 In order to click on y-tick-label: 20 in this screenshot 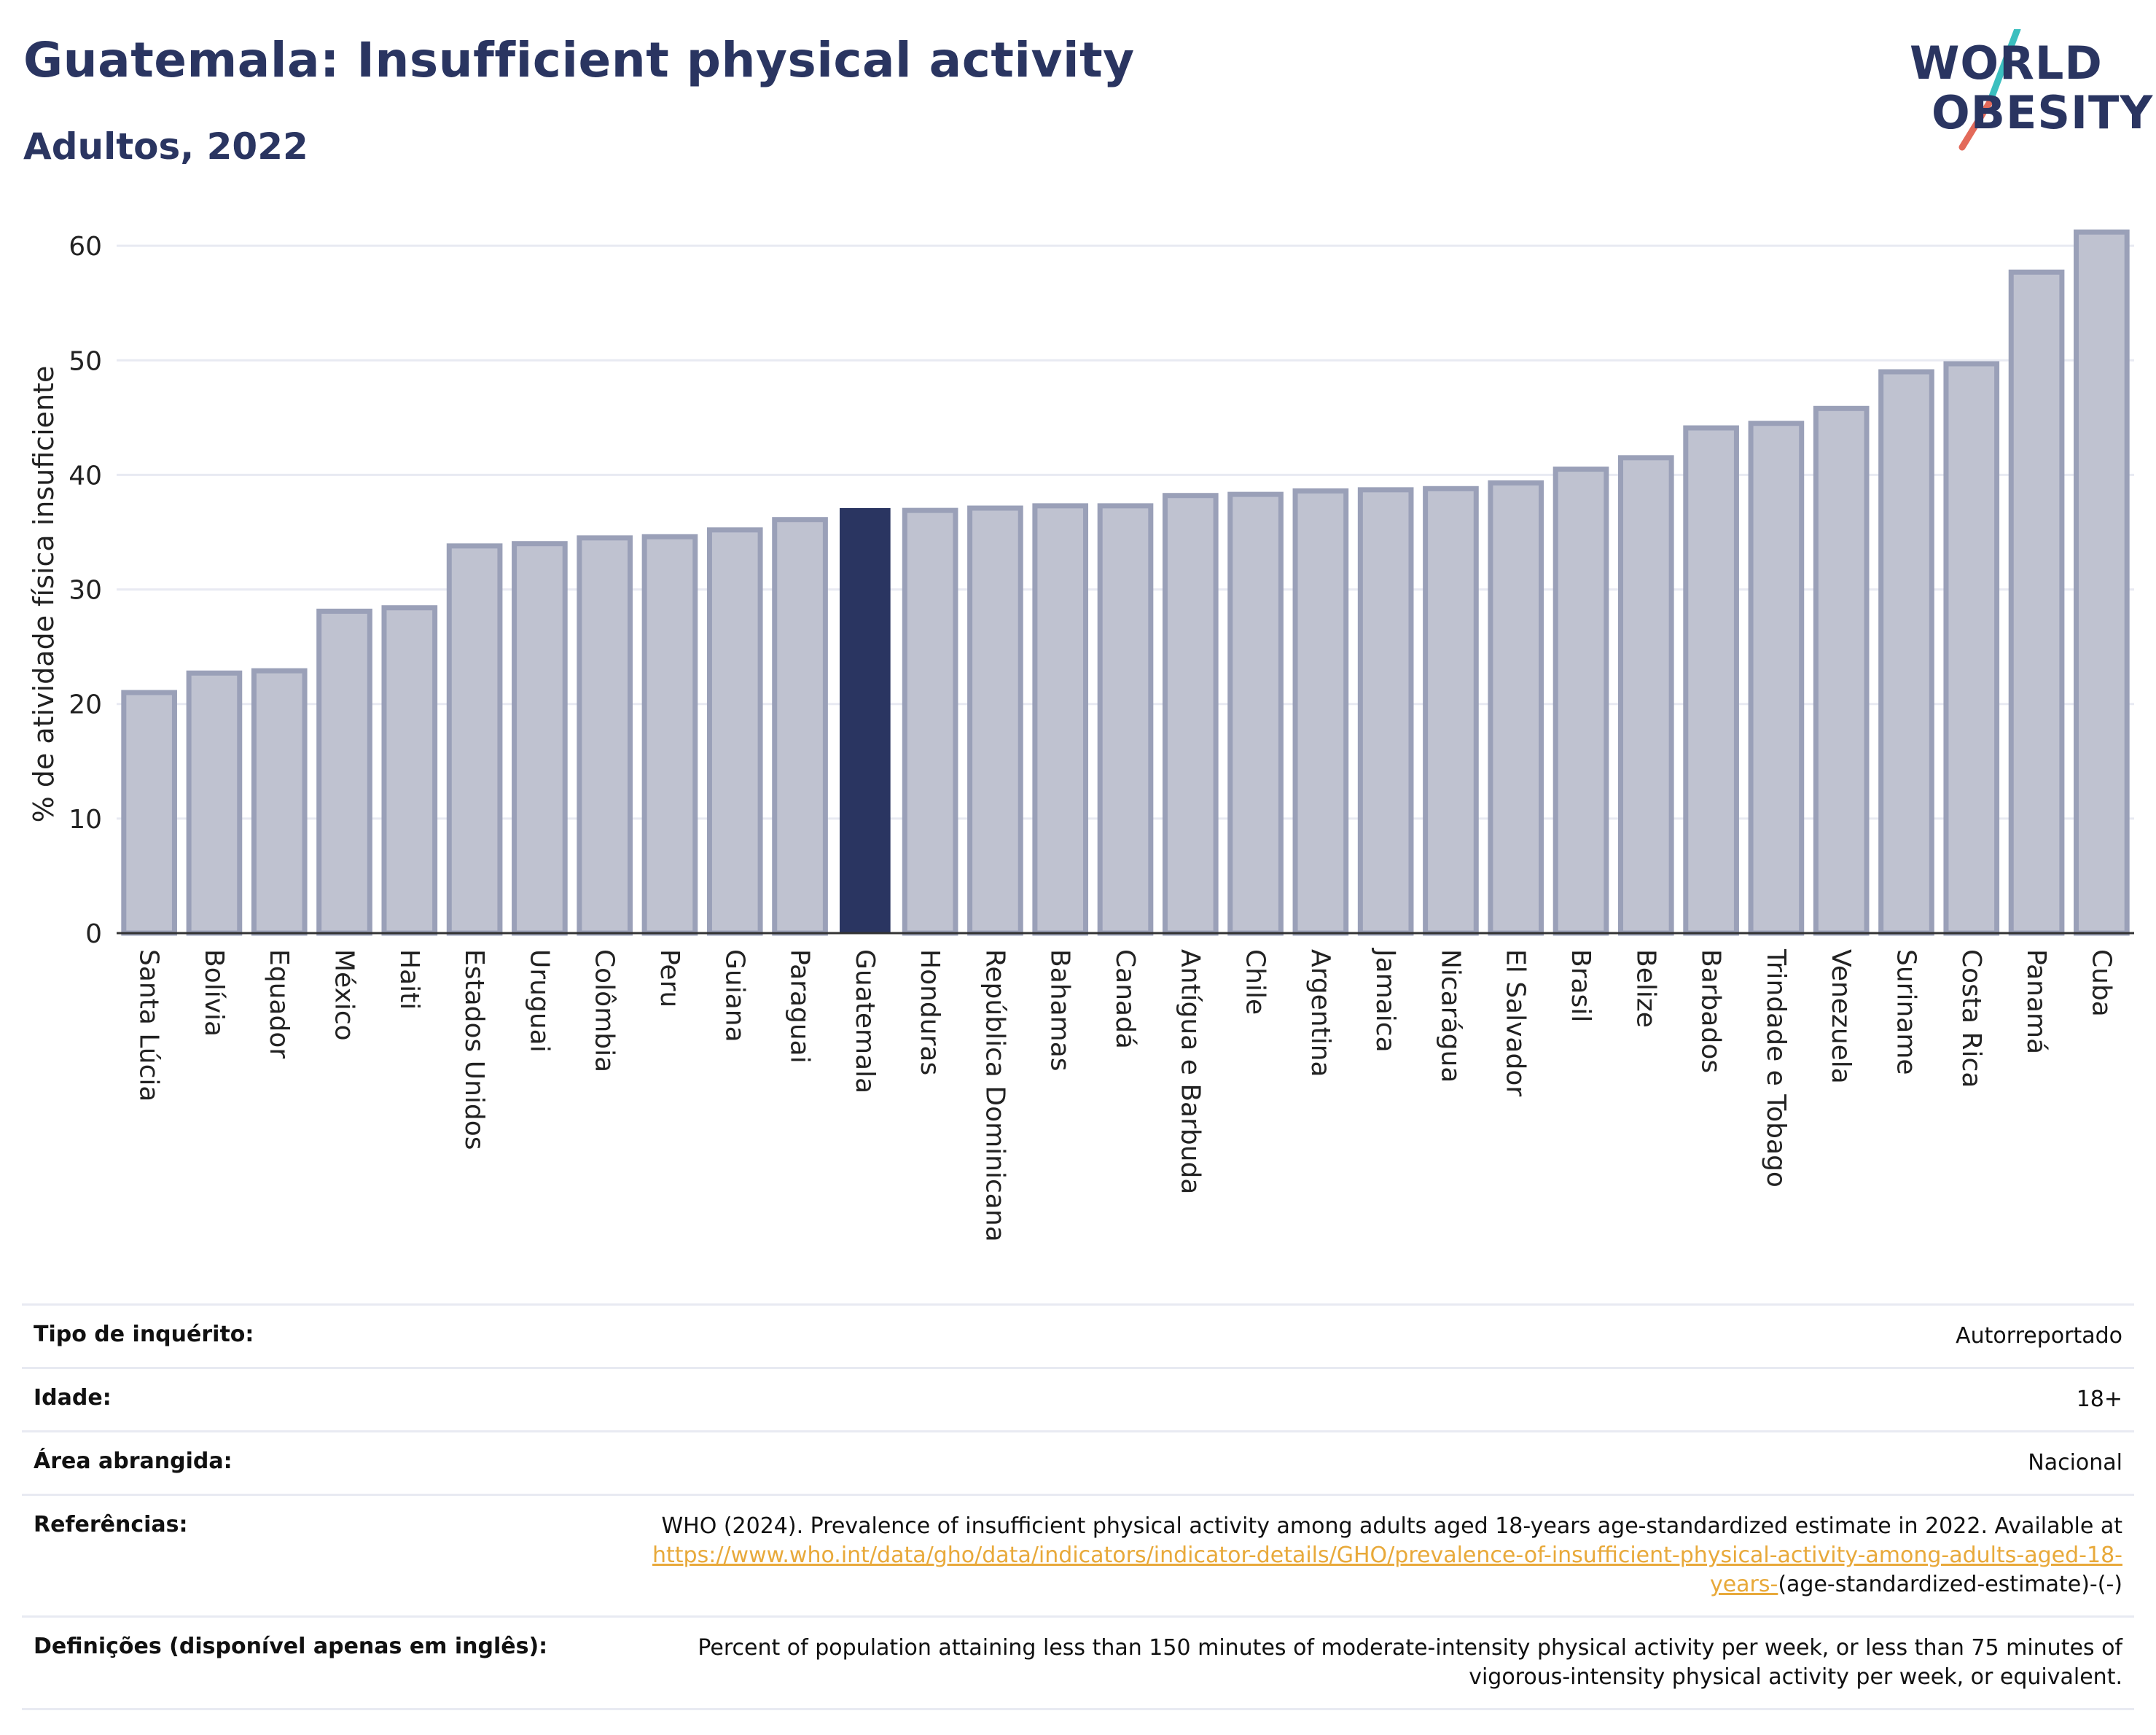, I will do `click(86, 705)`.